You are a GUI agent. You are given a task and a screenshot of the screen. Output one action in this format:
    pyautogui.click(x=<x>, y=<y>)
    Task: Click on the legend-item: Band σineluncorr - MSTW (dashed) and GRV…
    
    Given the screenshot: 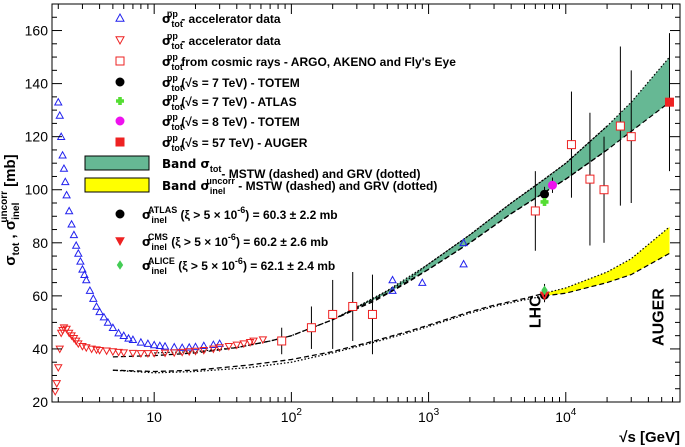 What is the action you would take?
    pyautogui.click(x=260, y=186)
    